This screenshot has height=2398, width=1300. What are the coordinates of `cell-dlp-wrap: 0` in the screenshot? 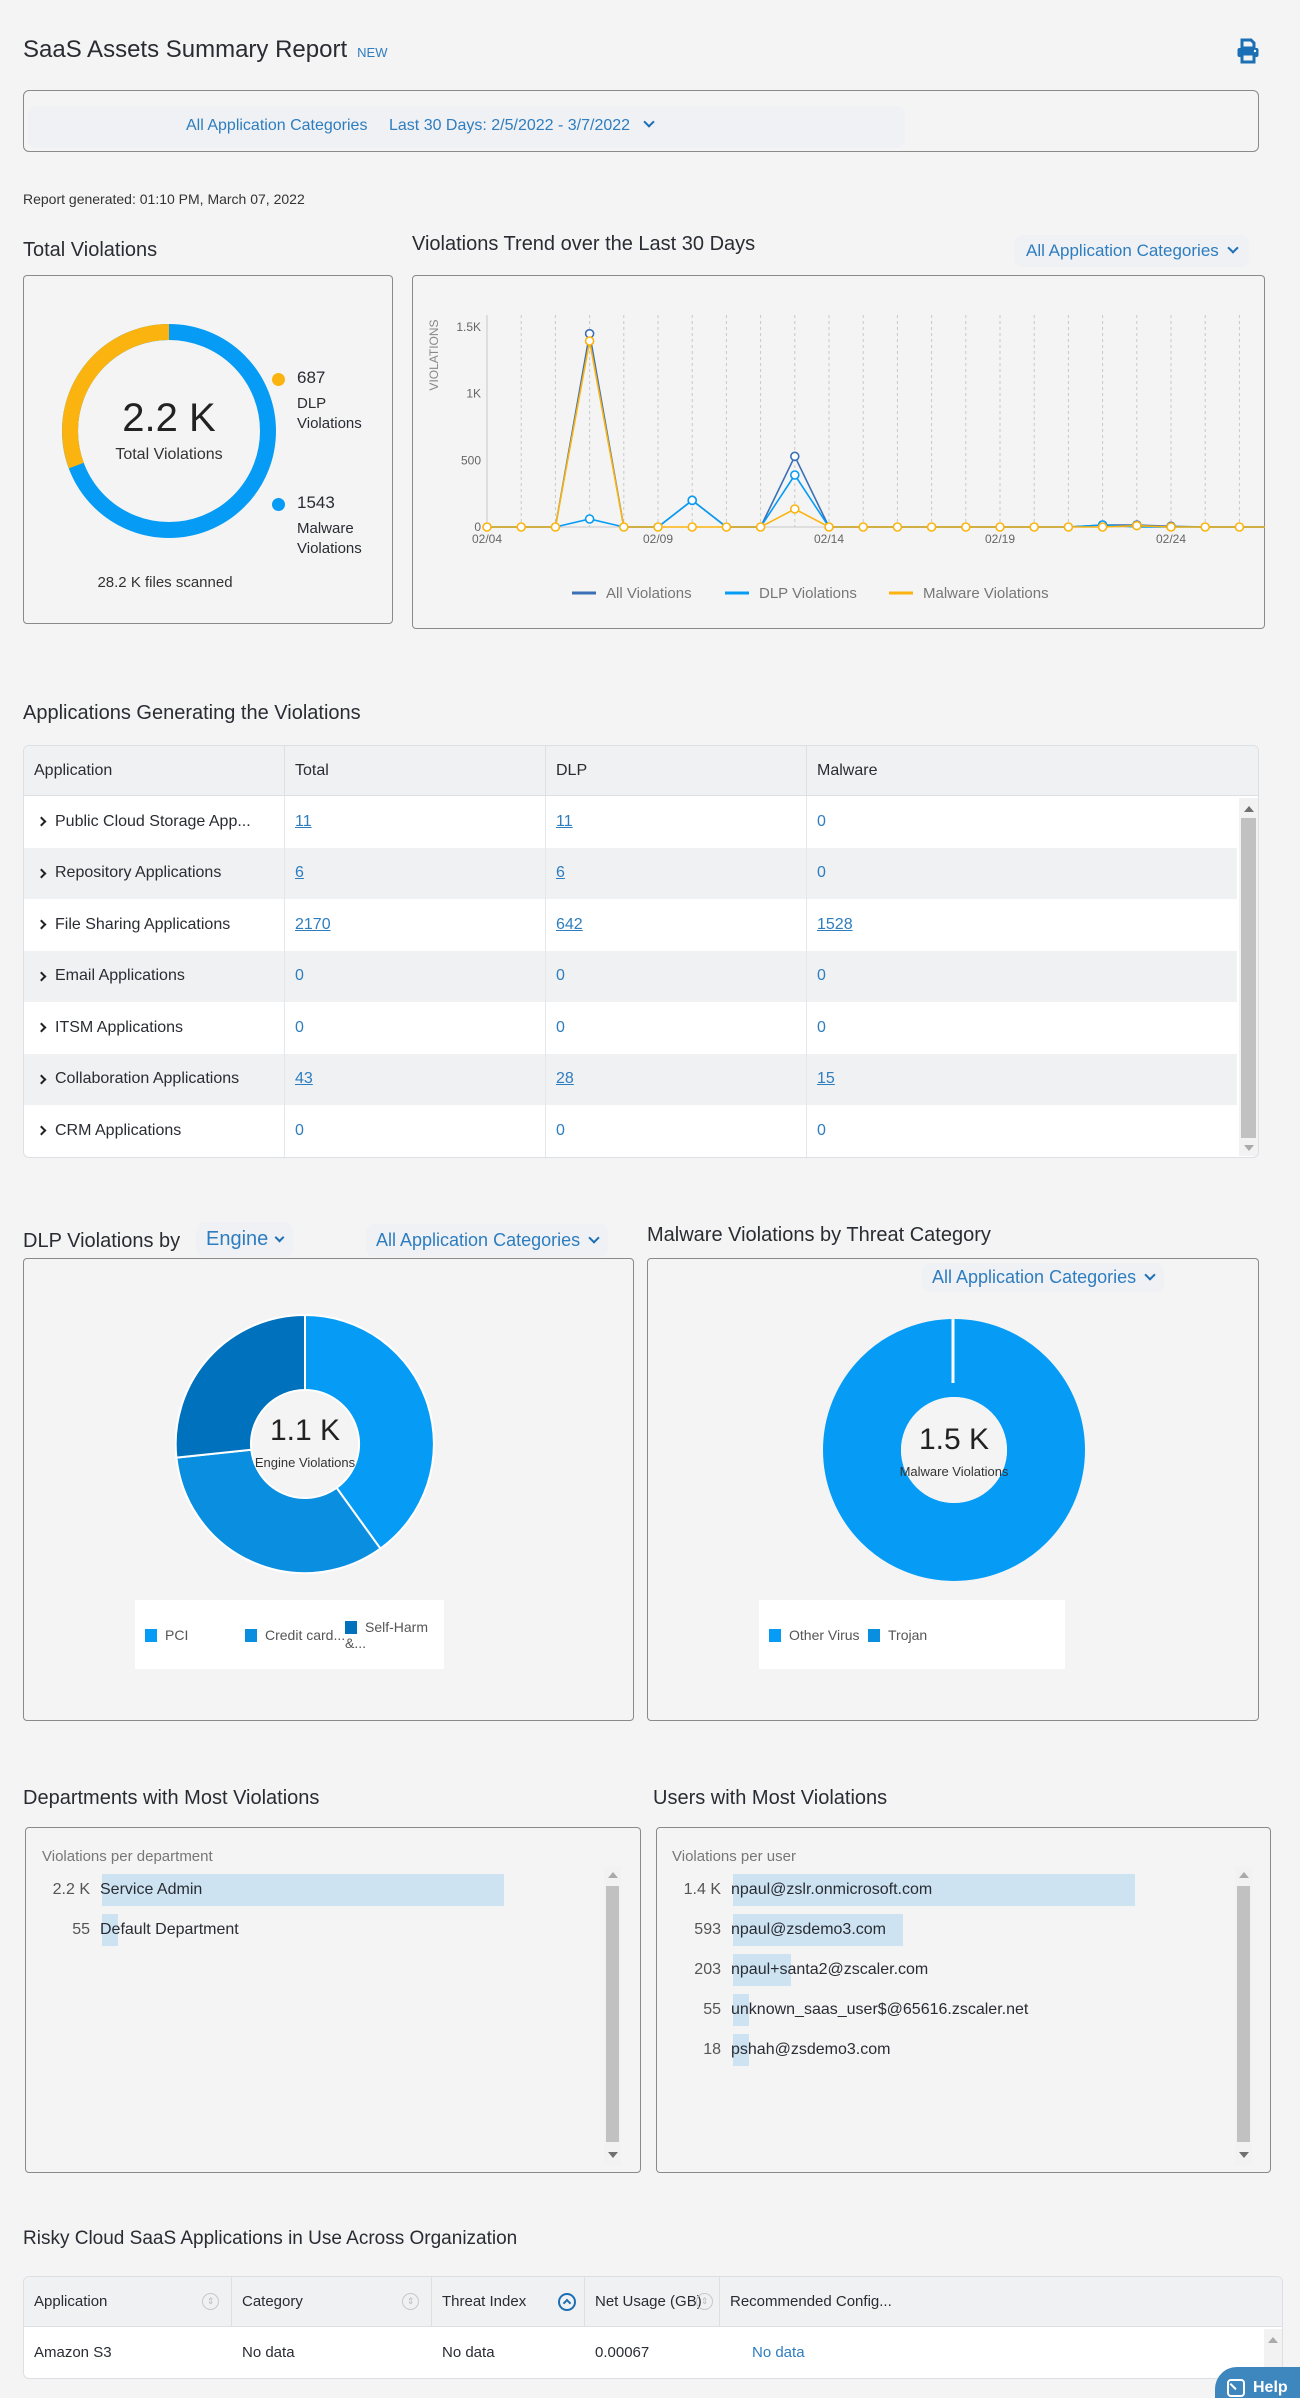 It's located at (676, 1028).